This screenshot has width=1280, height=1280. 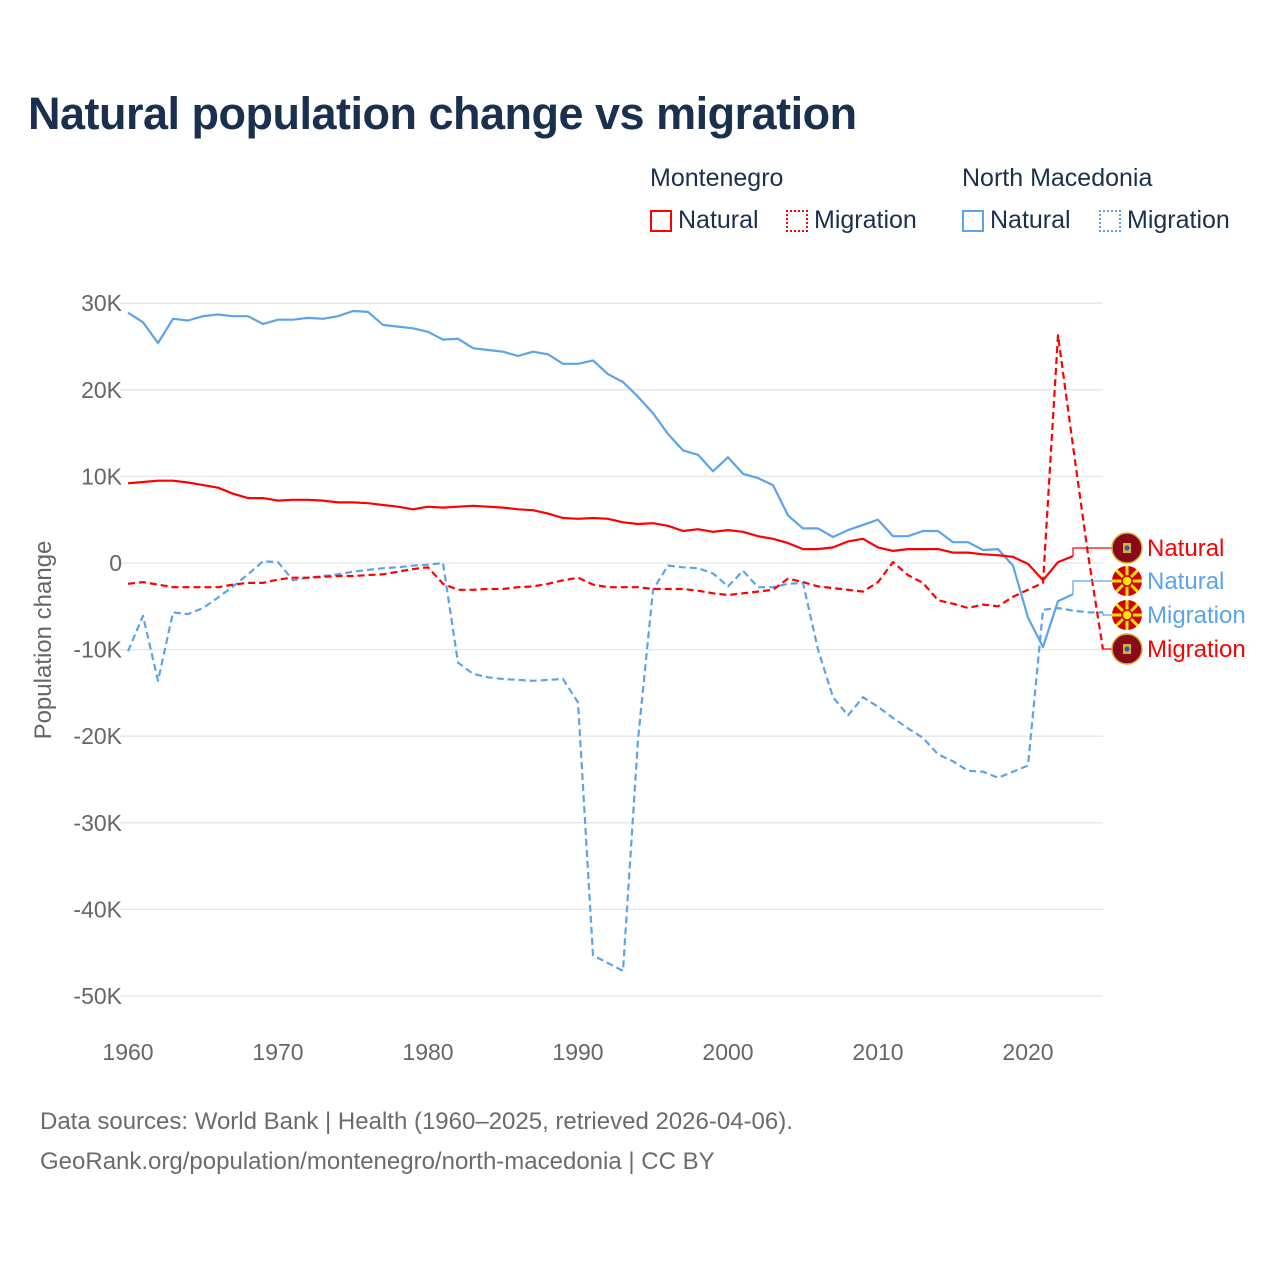 What do you see at coordinates (97, 909) in the screenshot?
I see `y-tick-label: -40K` at bounding box center [97, 909].